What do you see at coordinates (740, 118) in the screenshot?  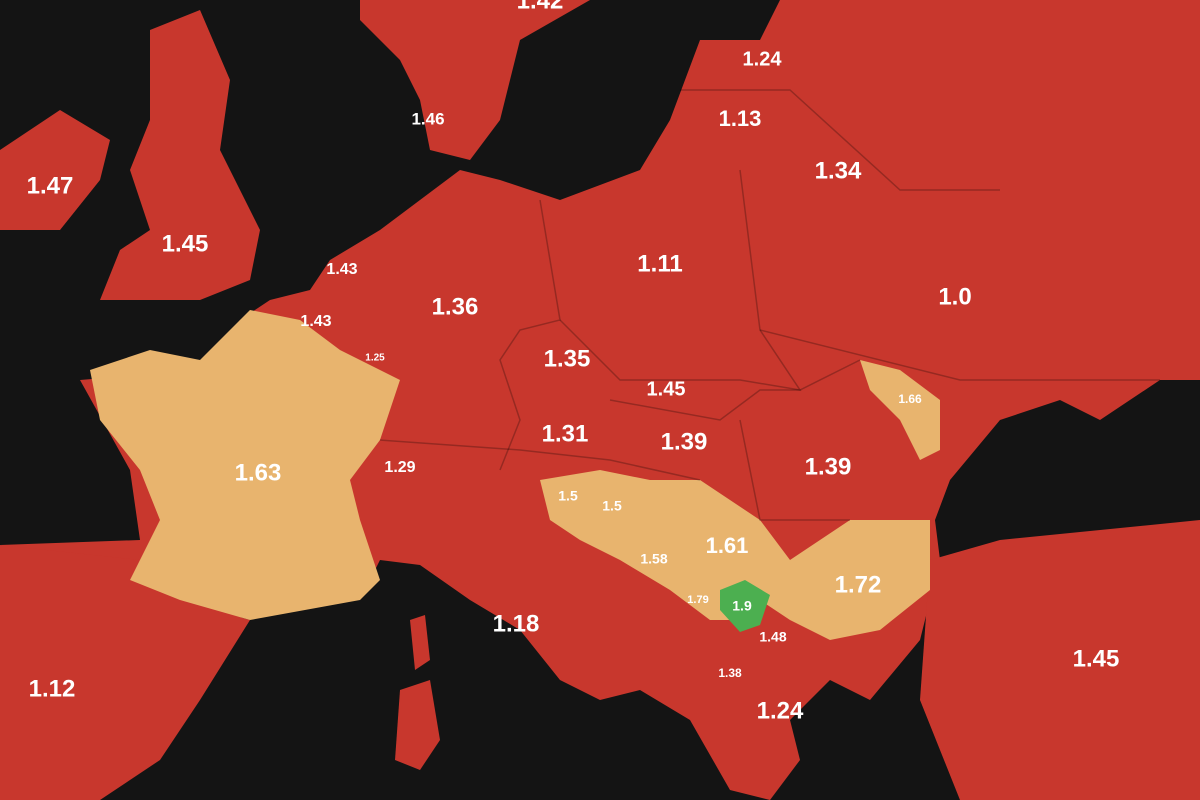 I see `region-label: 1.13` at bounding box center [740, 118].